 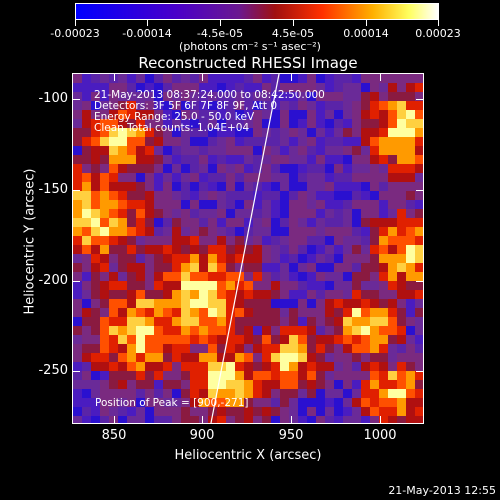 What do you see at coordinates (380, 435) in the screenshot?
I see `x-tick-label: 1000` at bounding box center [380, 435].